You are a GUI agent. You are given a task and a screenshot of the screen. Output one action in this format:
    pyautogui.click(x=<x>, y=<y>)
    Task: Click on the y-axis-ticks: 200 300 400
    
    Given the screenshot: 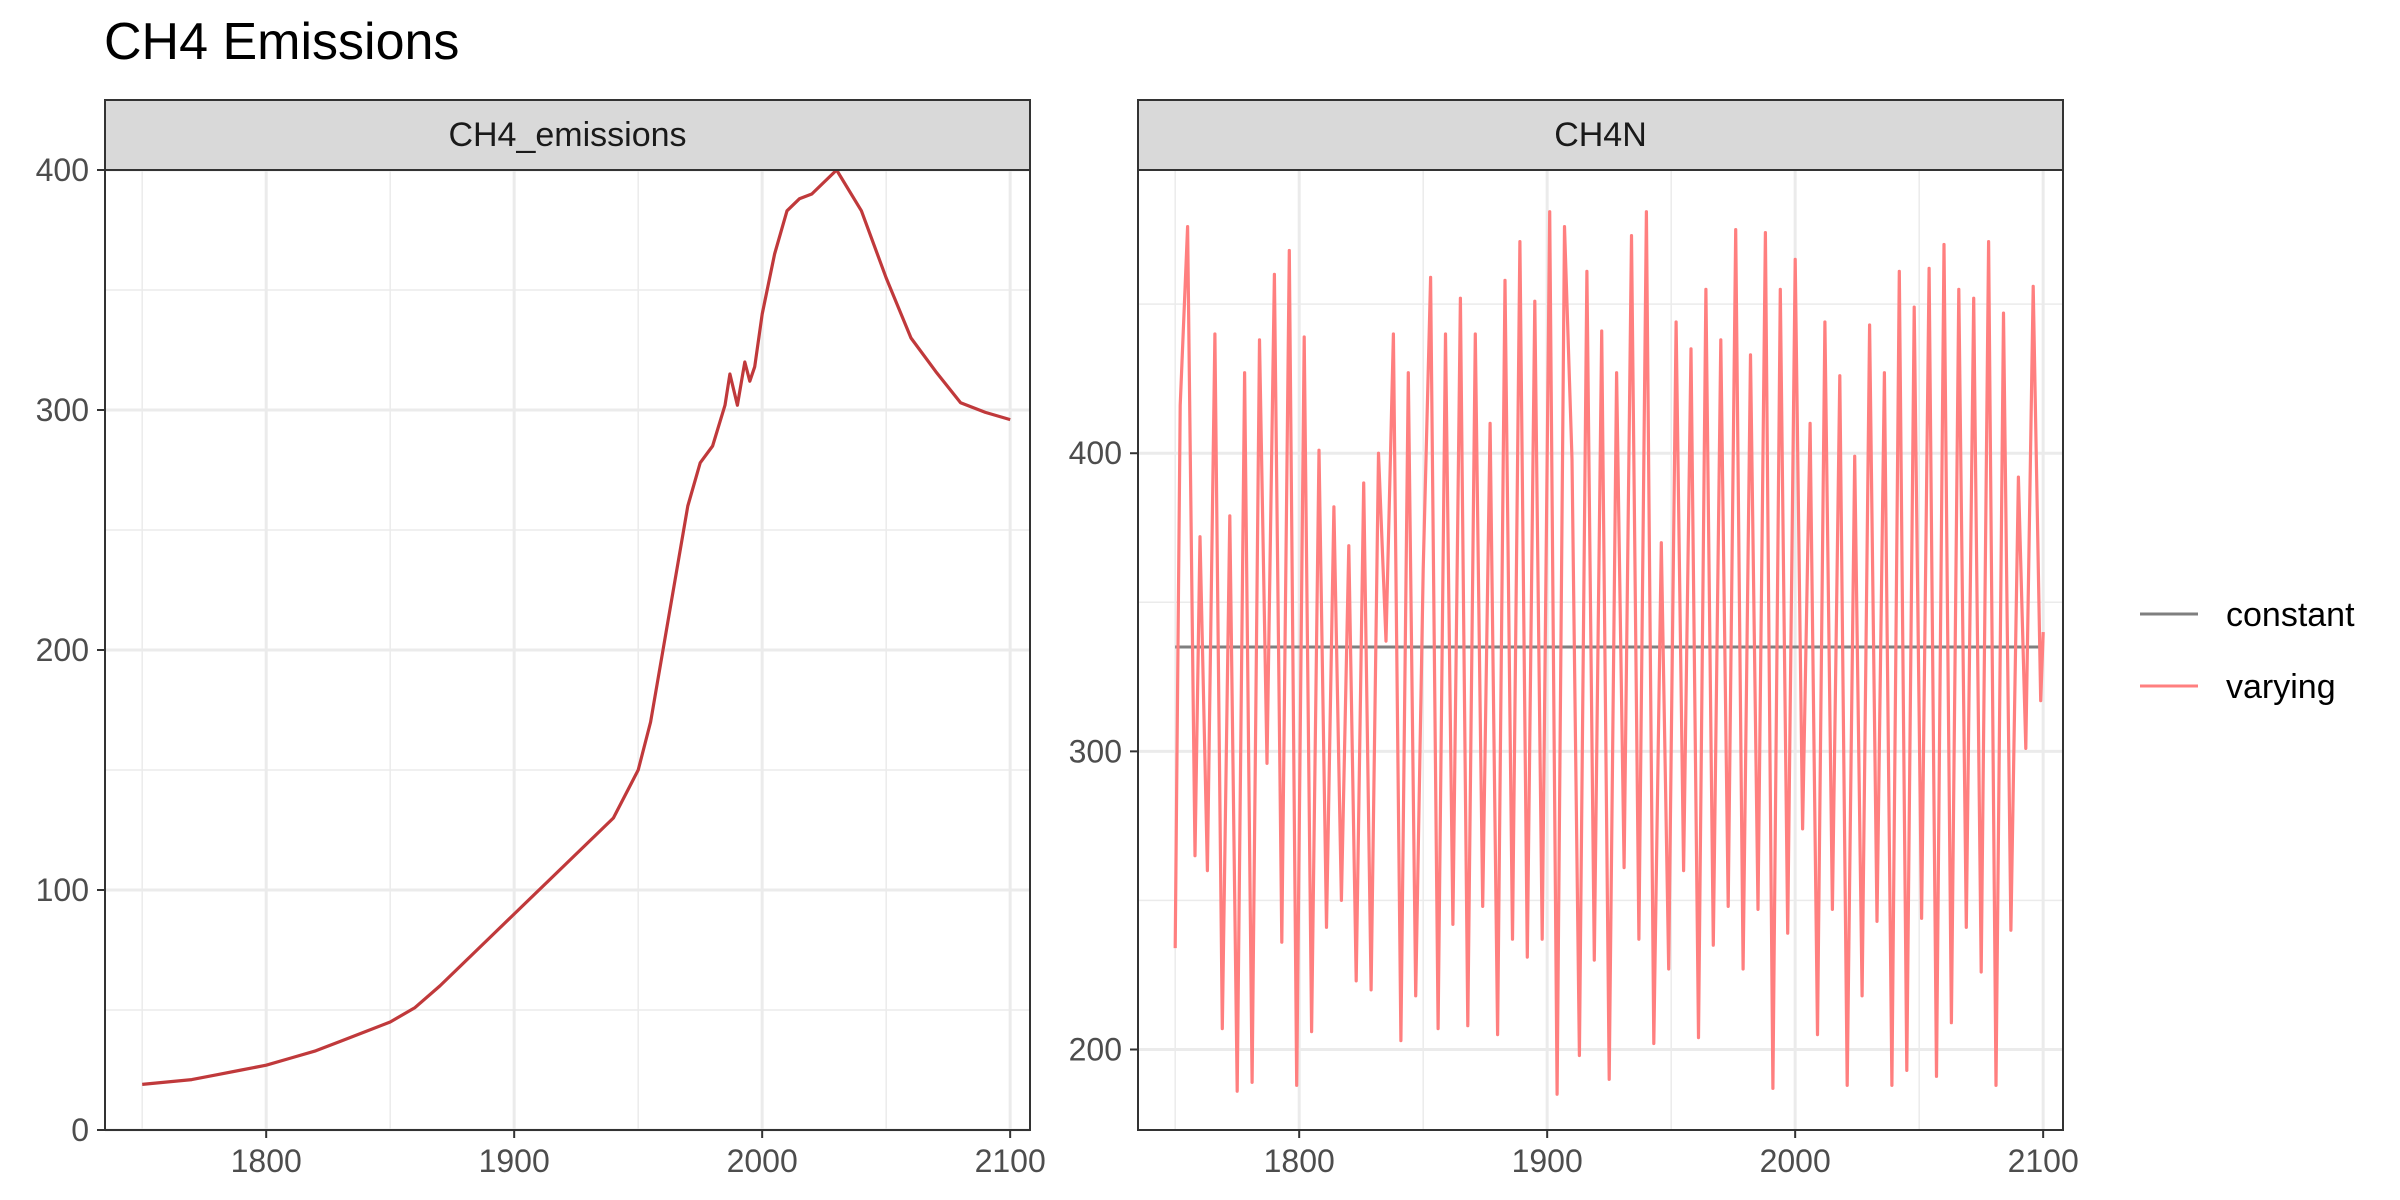 What is the action you would take?
    pyautogui.click(x=1103, y=751)
    